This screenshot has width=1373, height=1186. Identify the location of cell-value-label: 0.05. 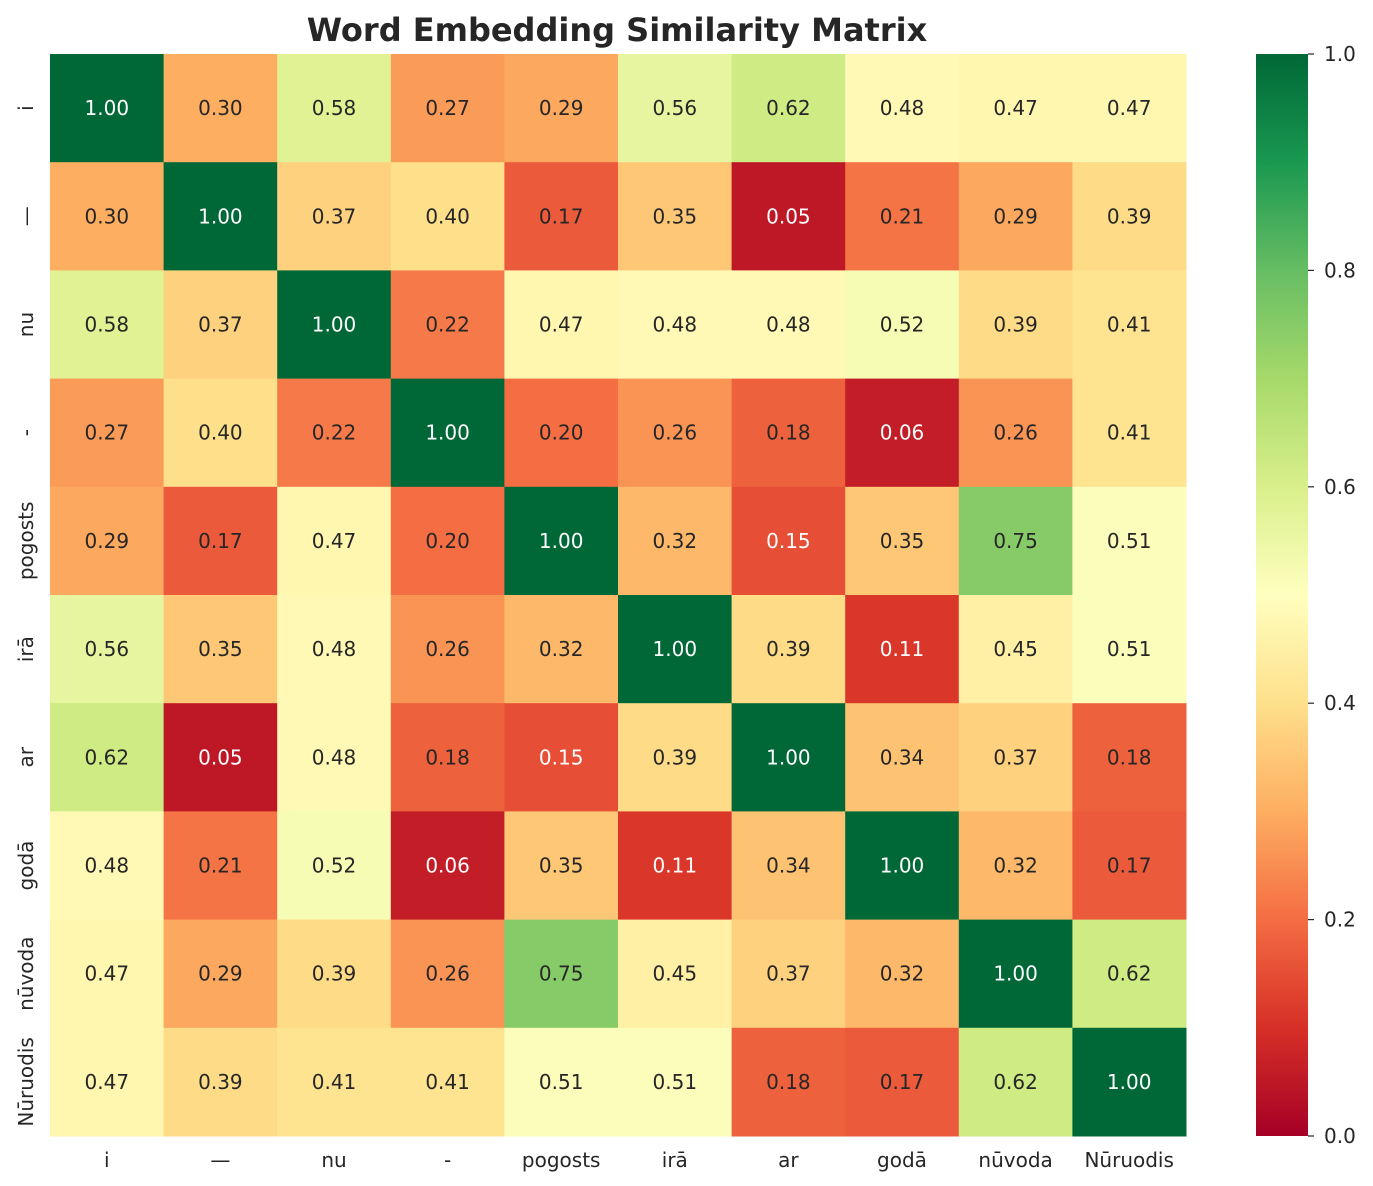
(220, 757).